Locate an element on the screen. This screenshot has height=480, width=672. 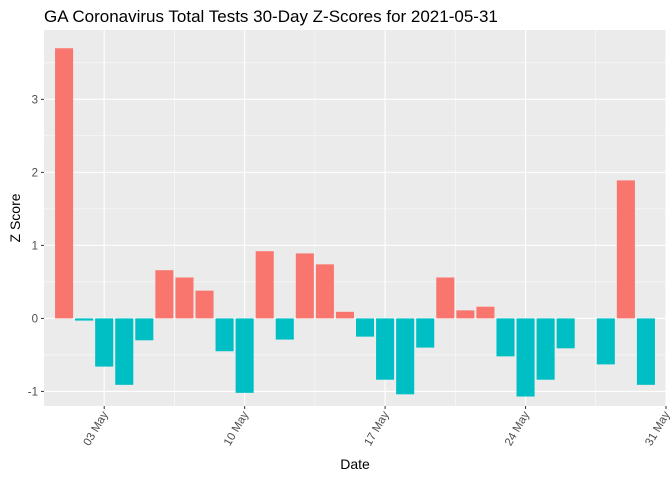
x-tick-label: 17 May is located at coordinates (376, 428).